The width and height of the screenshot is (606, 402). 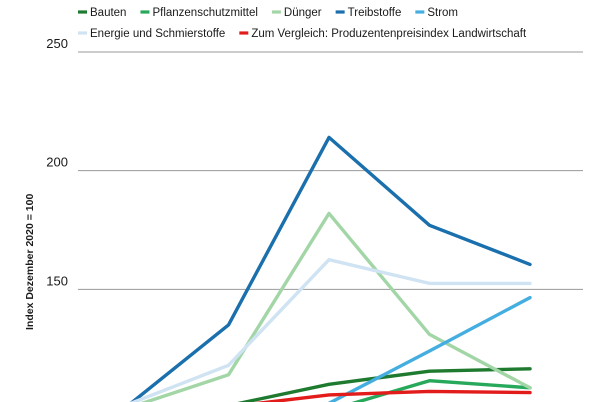 What do you see at coordinates (57, 280) in the screenshot?
I see `y-tick-label-150: 150` at bounding box center [57, 280].